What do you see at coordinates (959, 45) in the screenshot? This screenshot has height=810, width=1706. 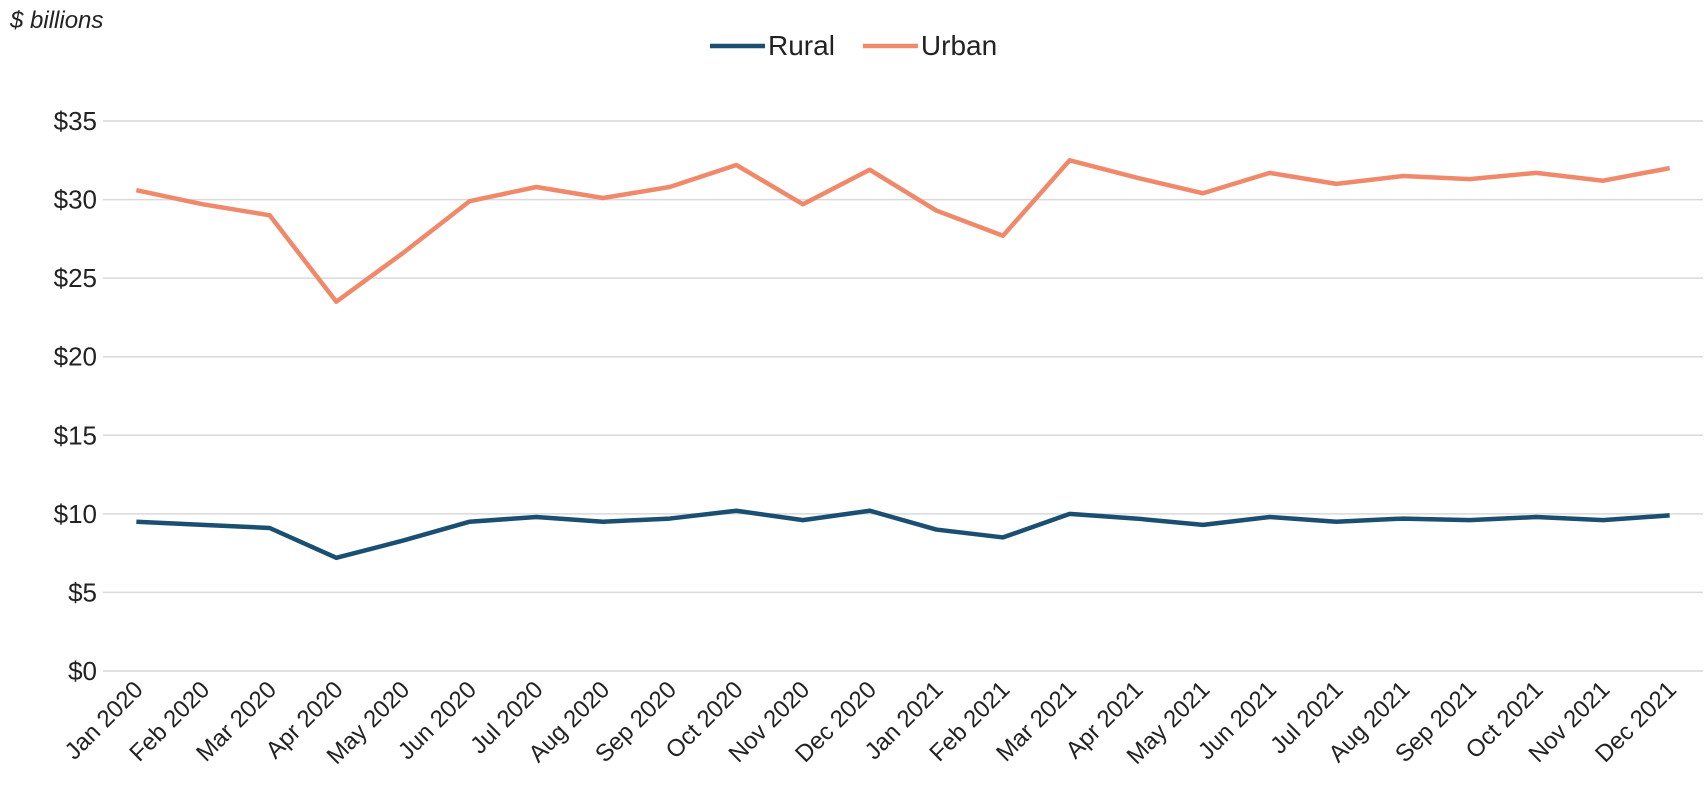 I see `legend-label: Urban` at bounding box center [959, 45].